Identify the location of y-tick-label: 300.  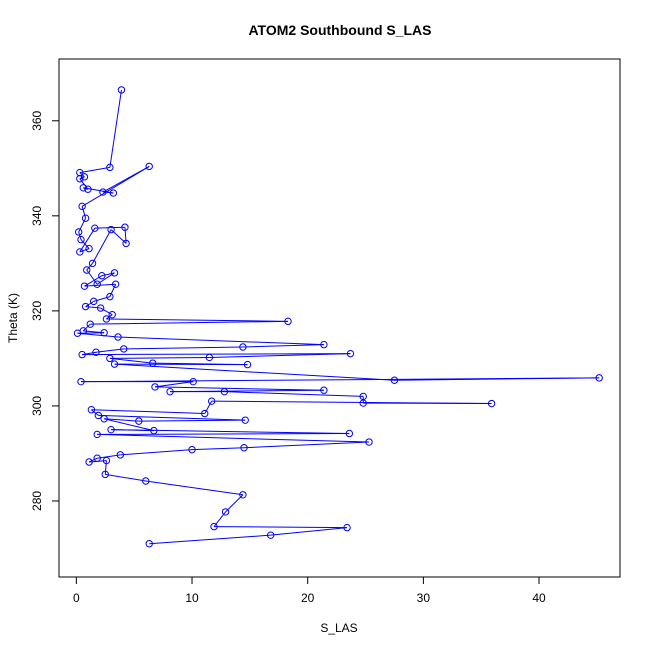
(37, 406).